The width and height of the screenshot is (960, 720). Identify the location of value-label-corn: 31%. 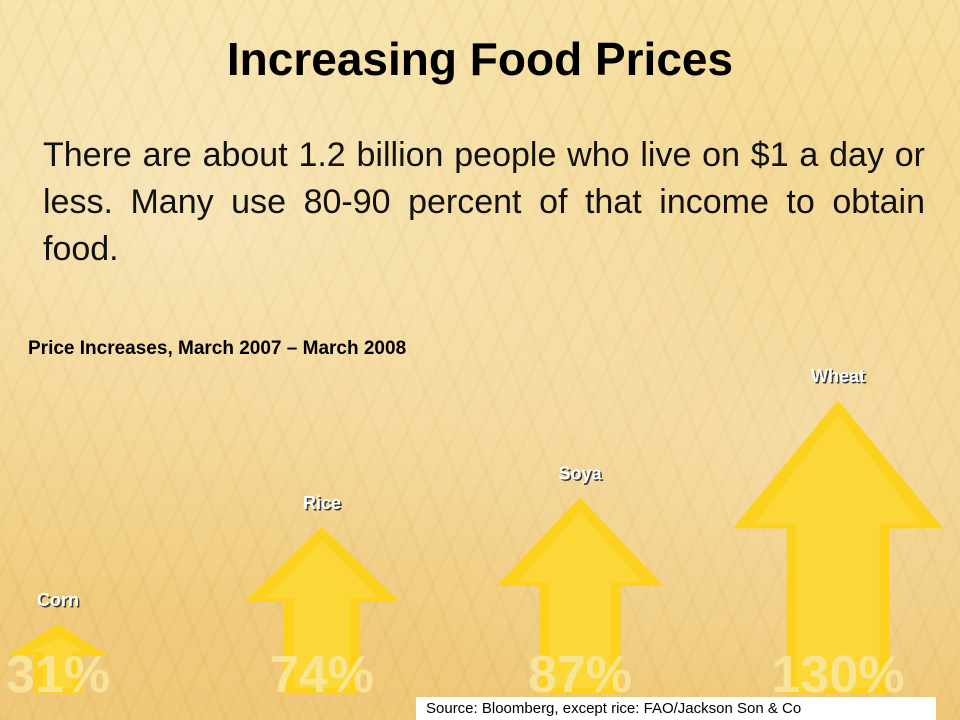
(58, 675).